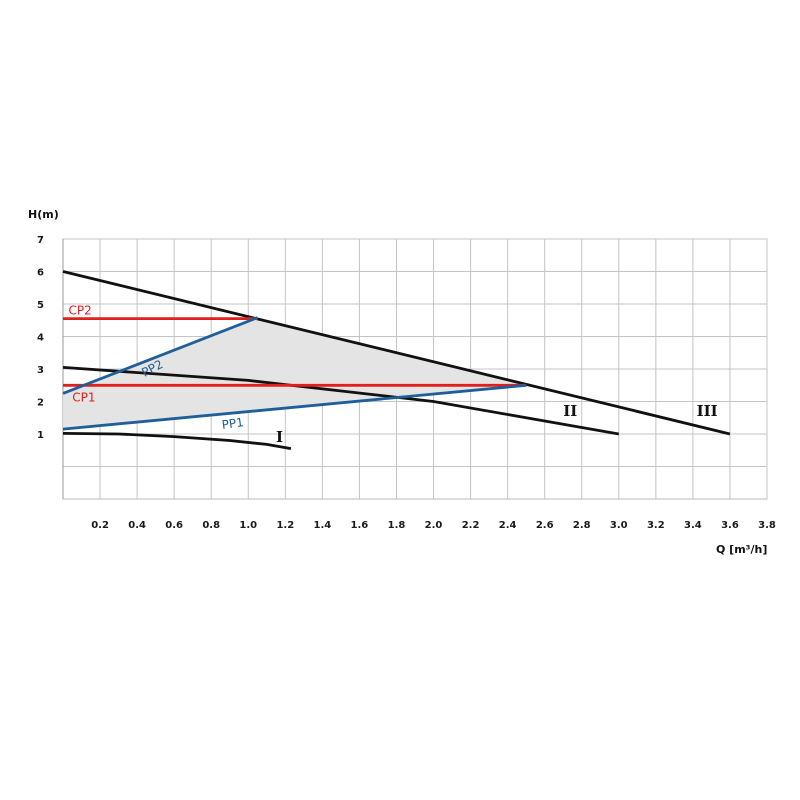  What do you see at coordinates (508, 525) in the screenshot?
I see `x-tick-label: 2.4` at bounding box center [508, 525].